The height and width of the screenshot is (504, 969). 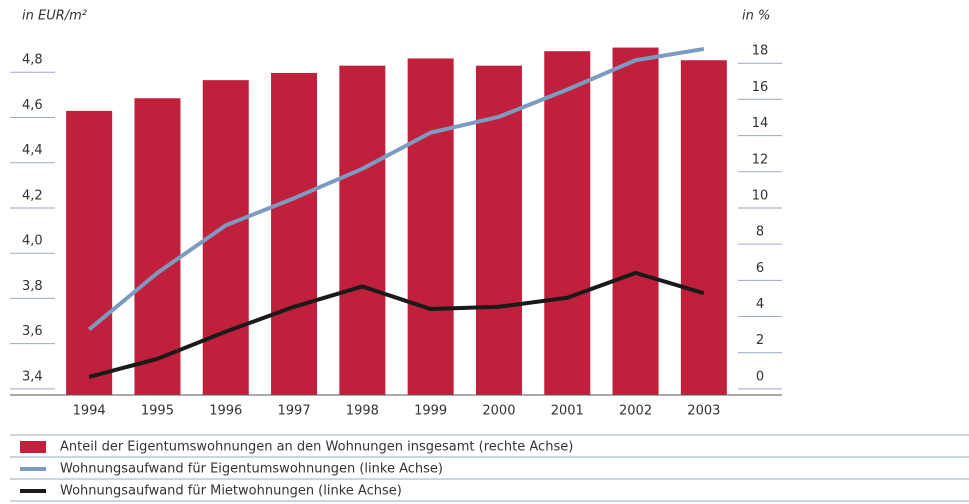 What do you see at coordinates (760, 87) in the screenshot?
I see `y2-tick-label: 16` at bounding box center [760, 87].